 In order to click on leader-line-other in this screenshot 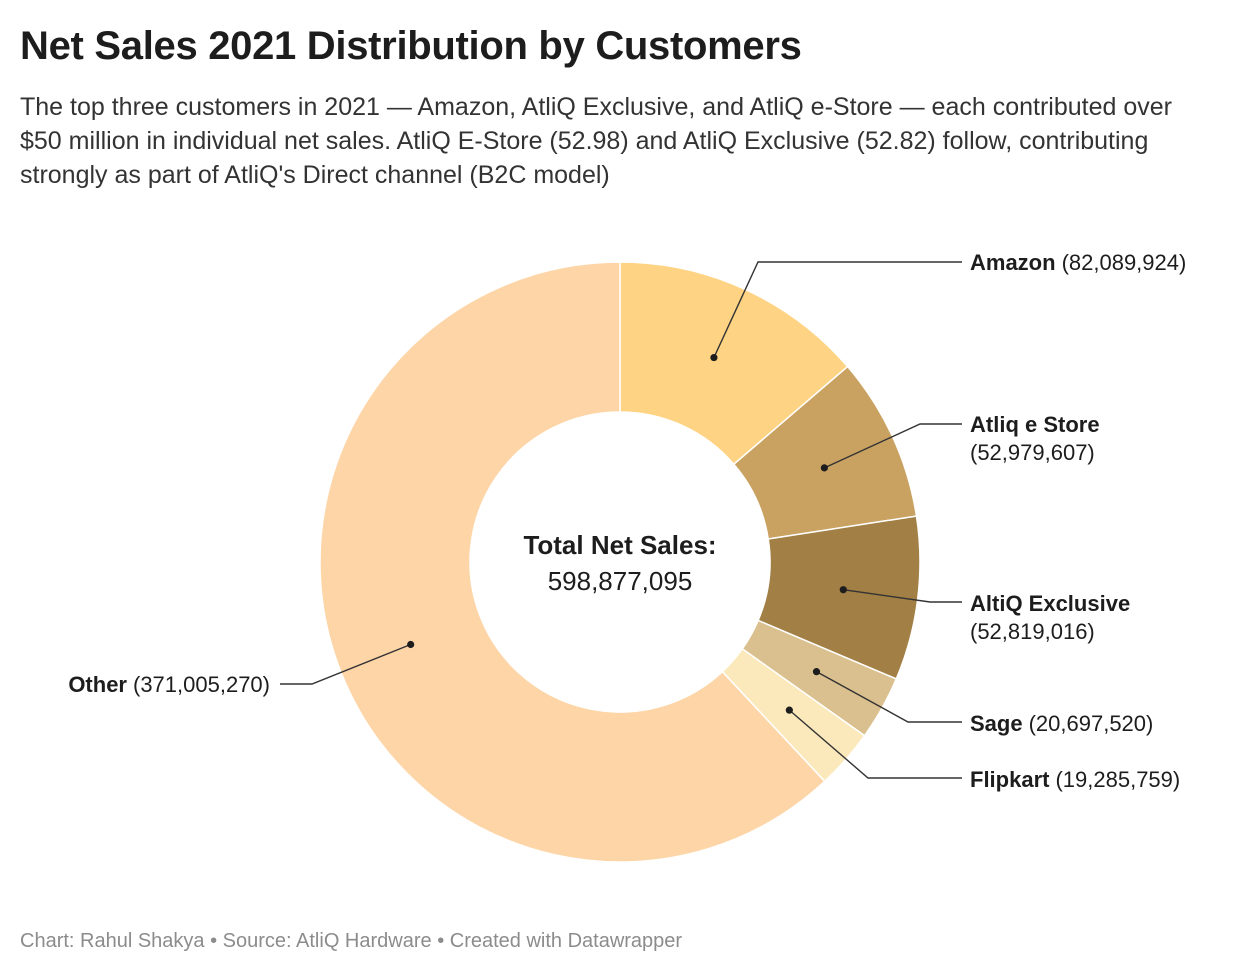, I will do `click(345, 664)`.